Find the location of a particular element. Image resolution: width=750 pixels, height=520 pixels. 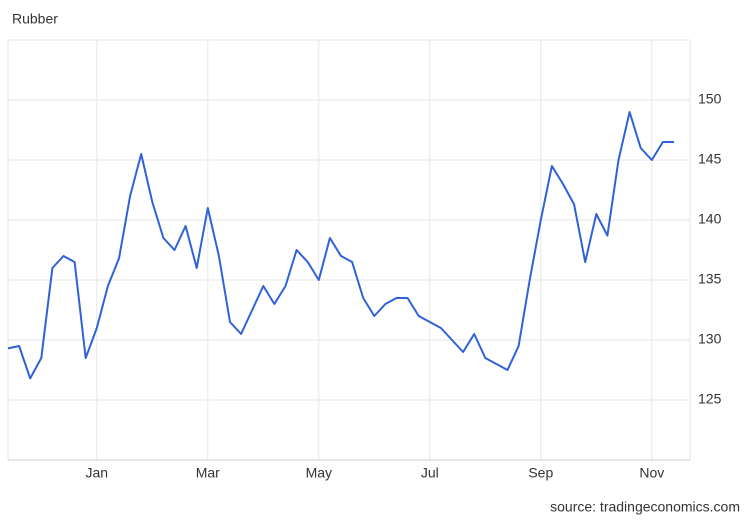

x-tick-label: Sep is located at coordinates (540, 473).